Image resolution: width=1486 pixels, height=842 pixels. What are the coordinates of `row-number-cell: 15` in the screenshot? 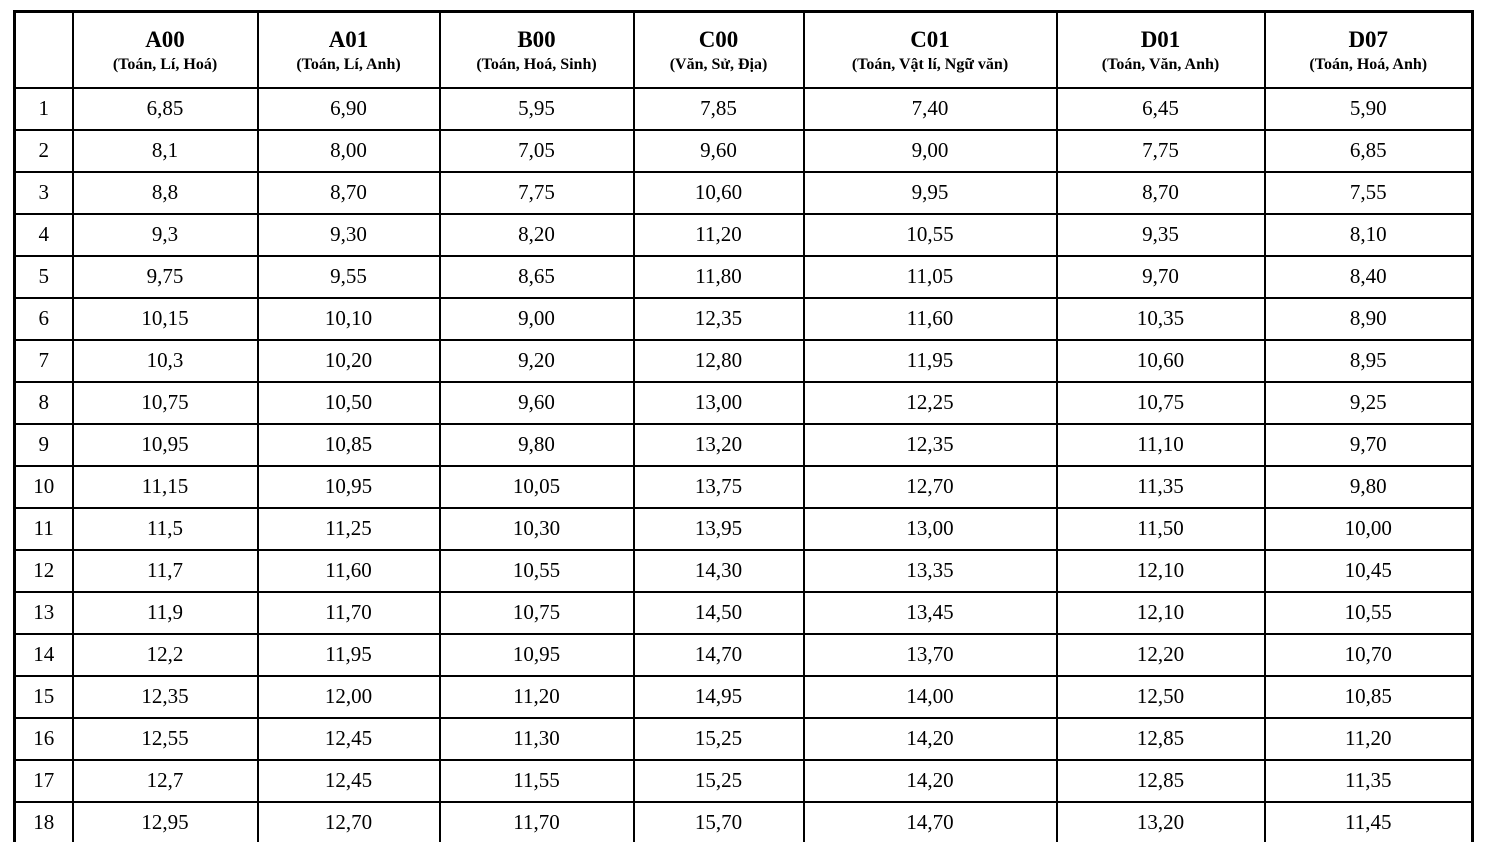 It's located at (43, 696).